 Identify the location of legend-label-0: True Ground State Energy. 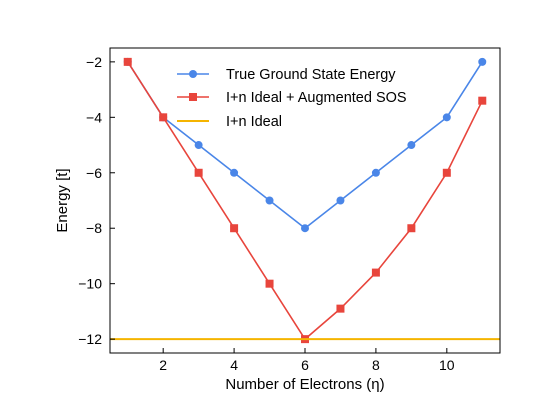
(311, 75).